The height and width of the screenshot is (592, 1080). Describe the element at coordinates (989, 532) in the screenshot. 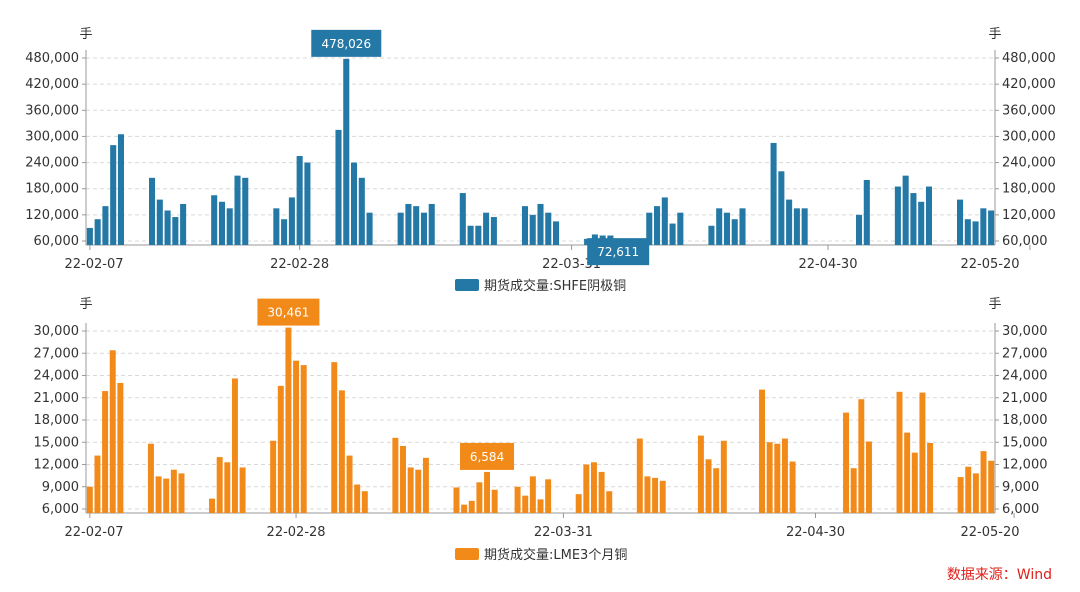

I see `bottom-xtick-label: 22-05-20` at that location.